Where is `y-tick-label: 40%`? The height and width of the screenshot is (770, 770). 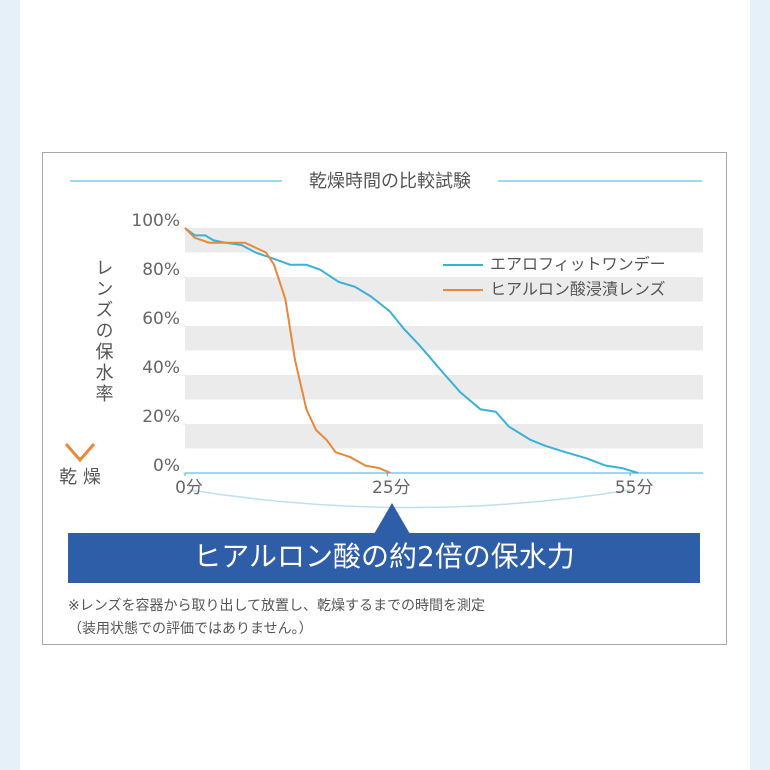 y-tick-label: 40% is located at coordinates (161, 368).